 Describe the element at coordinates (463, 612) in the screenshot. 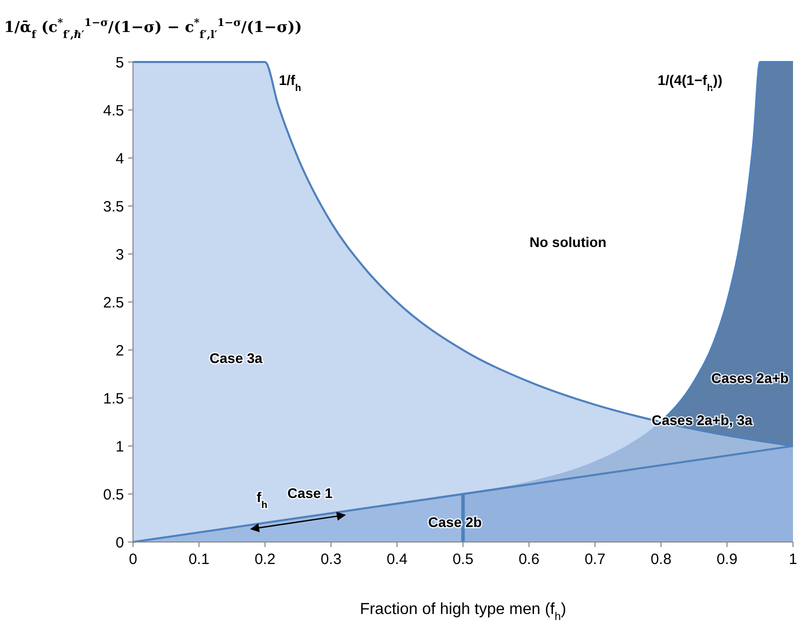

I see `x-axis-title: Fraction of high type men (f$_{h}$)` at that location.